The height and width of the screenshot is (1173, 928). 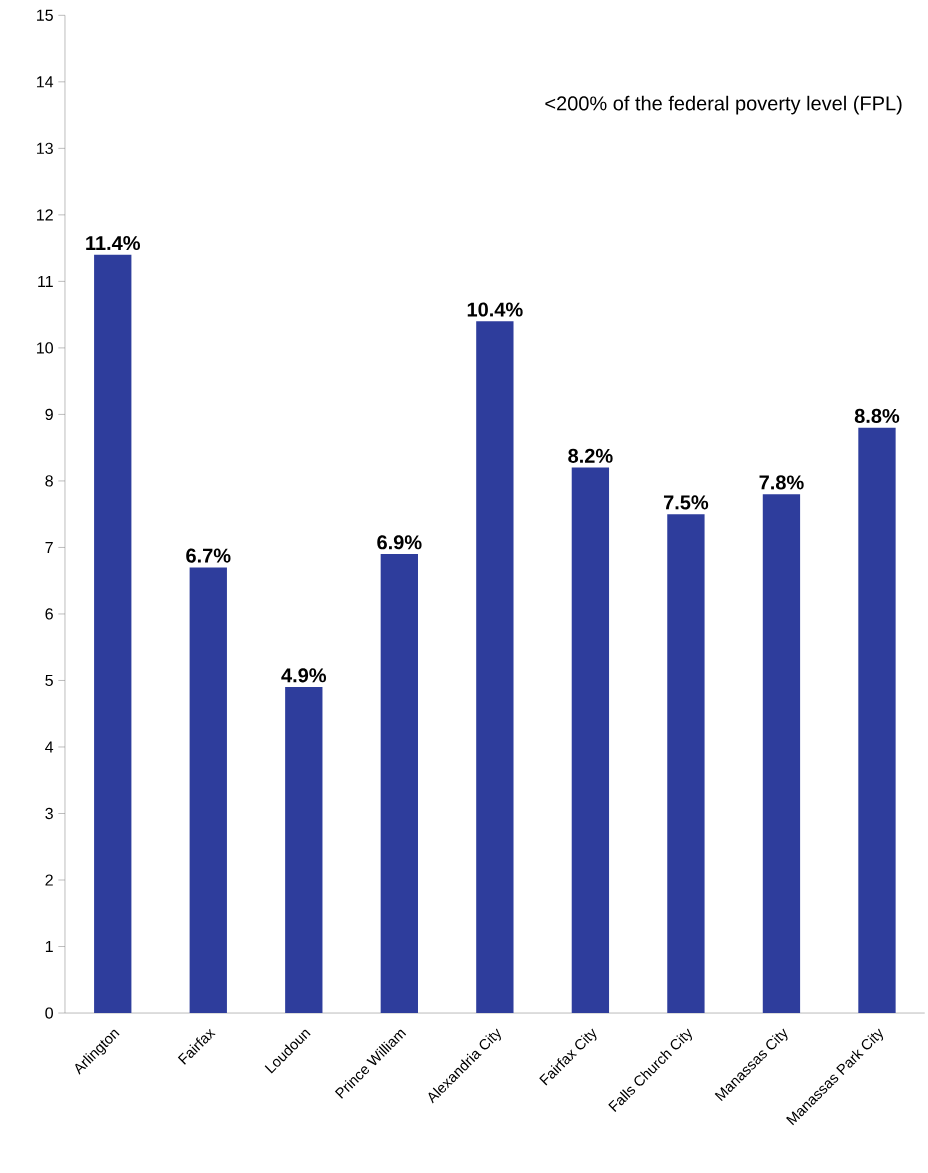 What do you see at coordinates (208, 555) in the screenshot?
I see `data-label: 6.7%` at bounding box center [208, 555].